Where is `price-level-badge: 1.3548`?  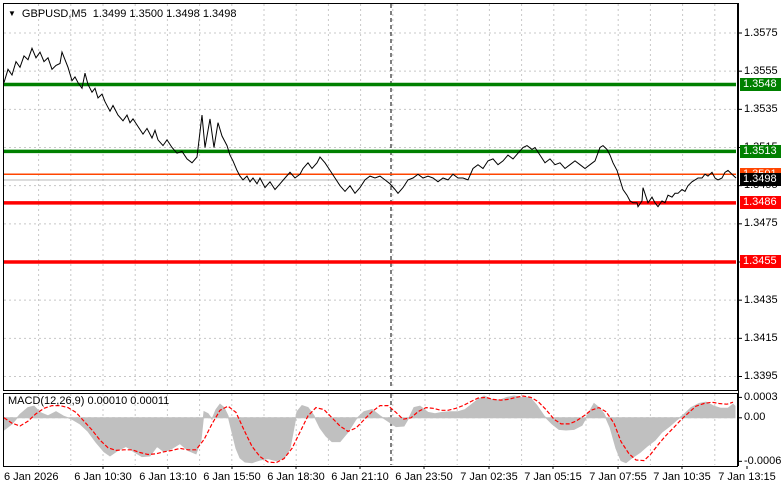
price-level-badge: 1.3548 is located at coordinates (760, 85).